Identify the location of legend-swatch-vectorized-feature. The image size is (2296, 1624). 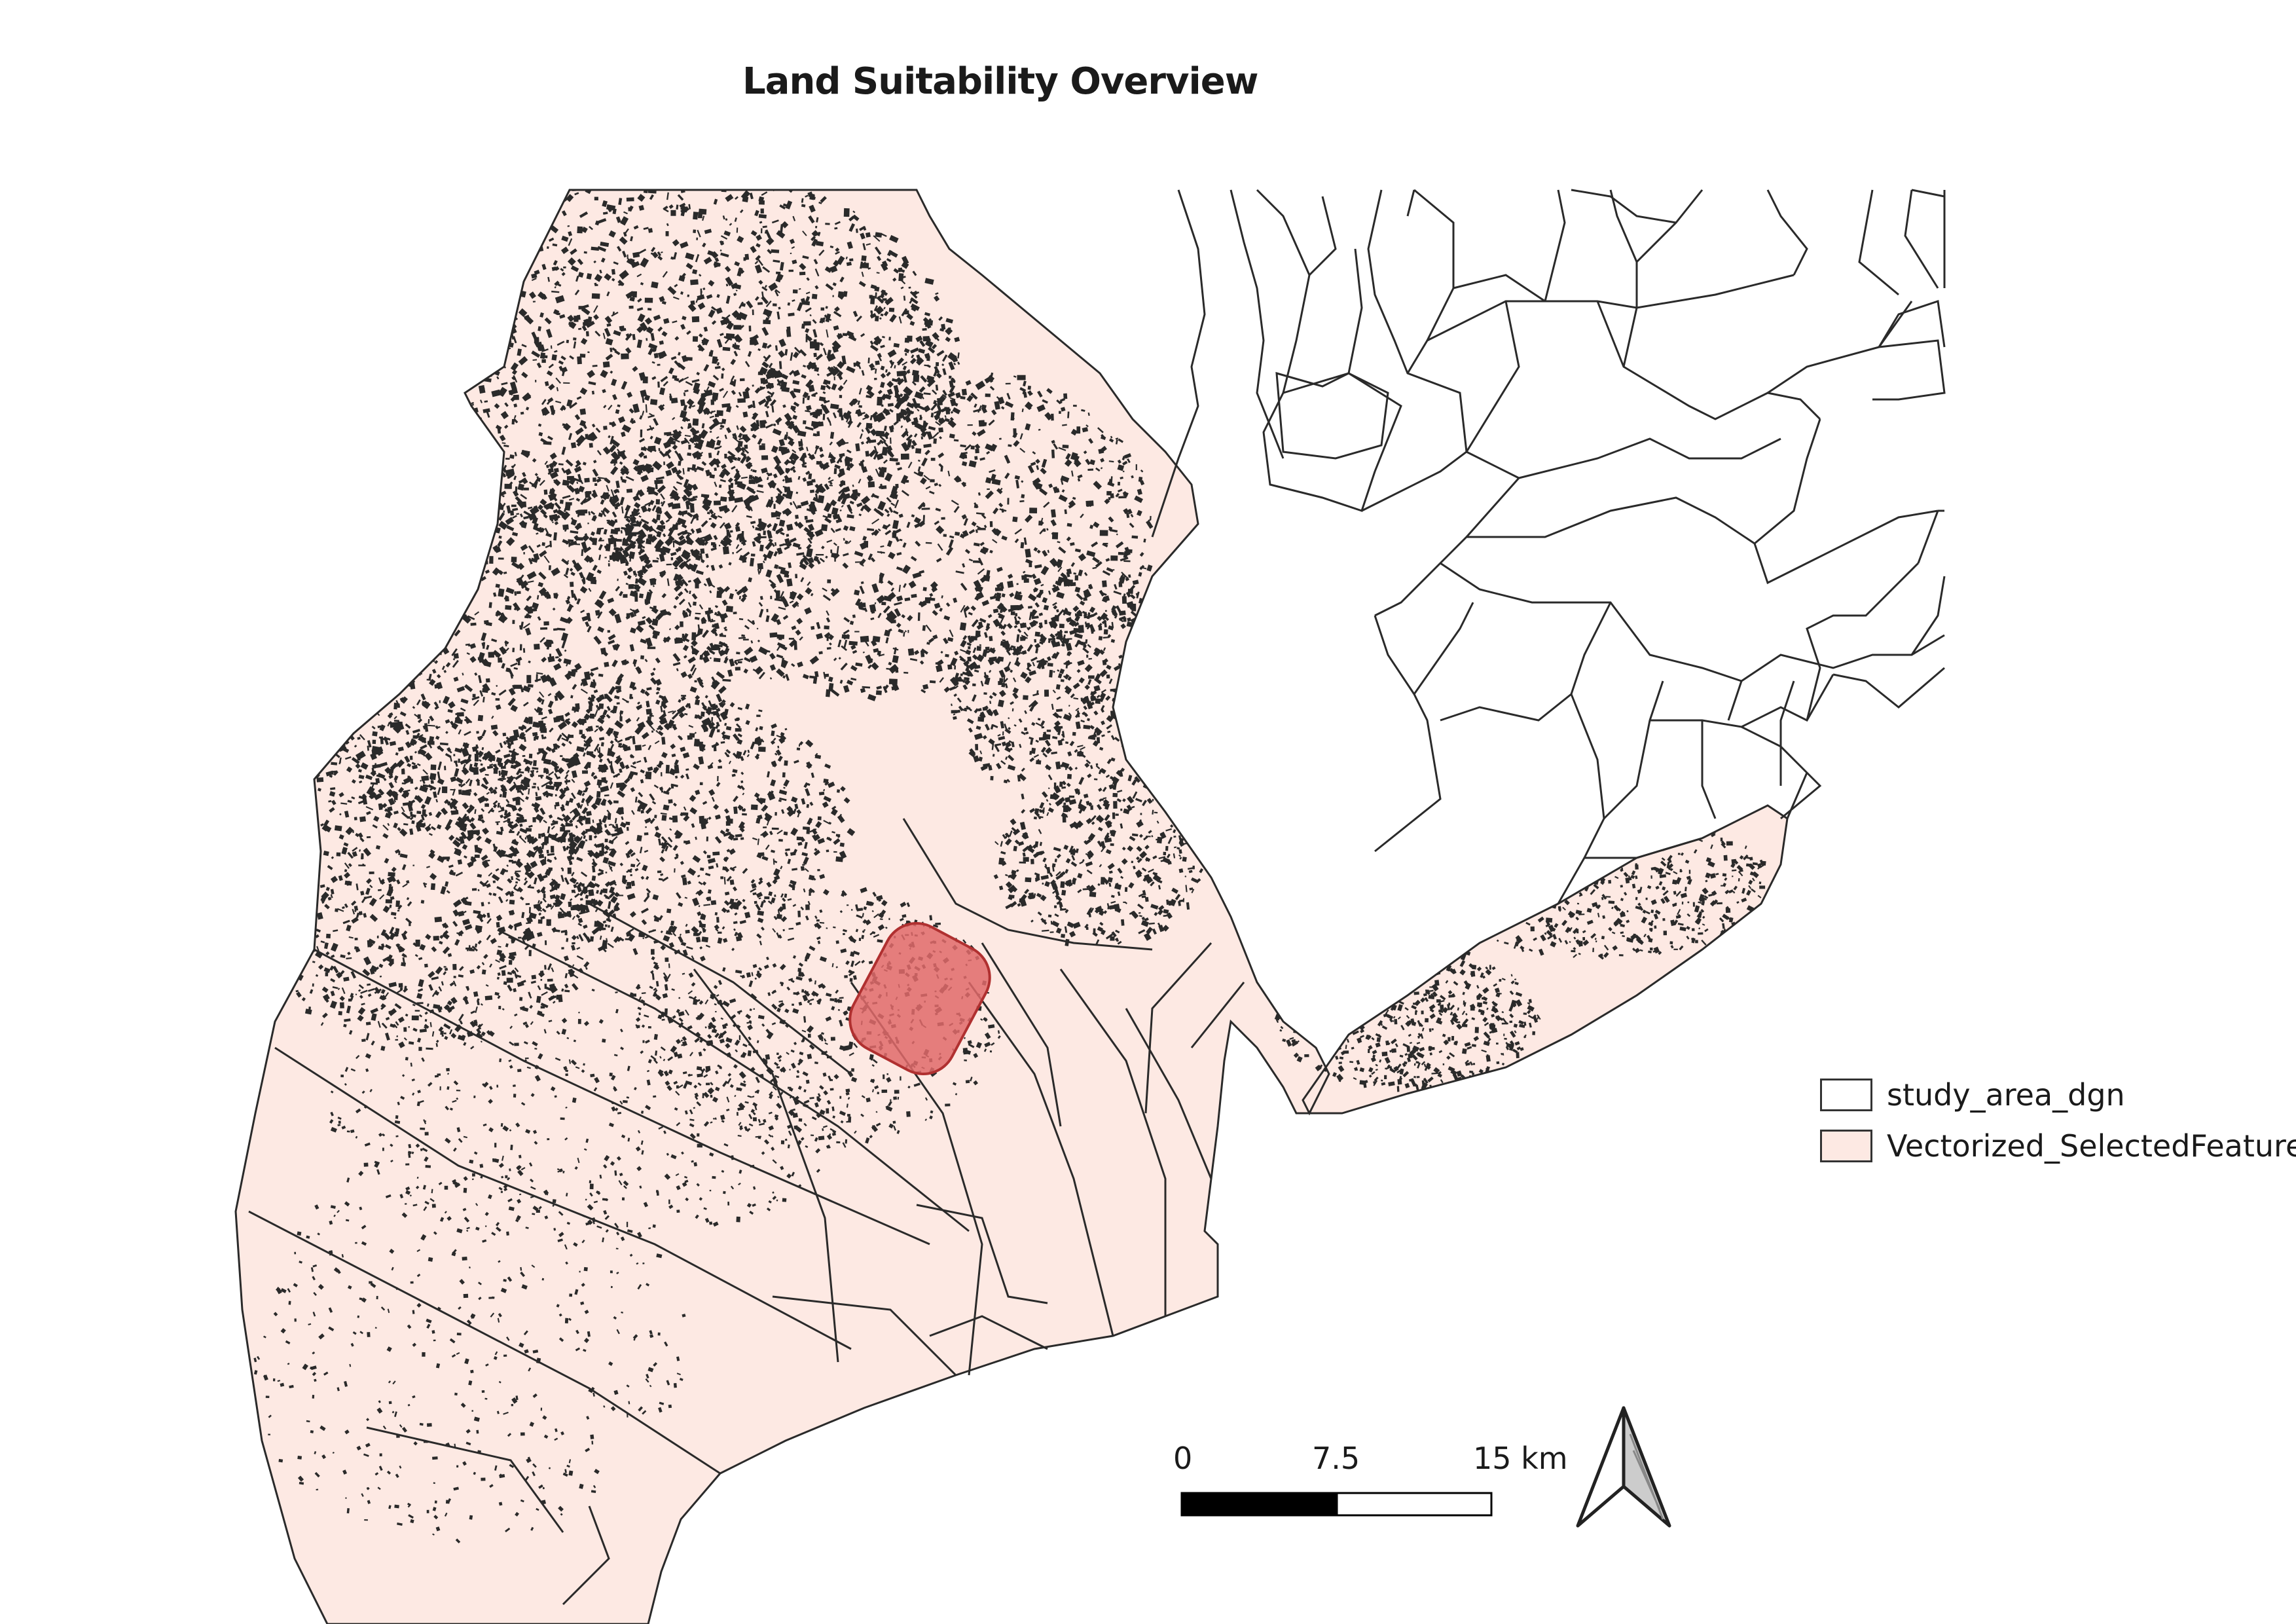
(1846, 1146).